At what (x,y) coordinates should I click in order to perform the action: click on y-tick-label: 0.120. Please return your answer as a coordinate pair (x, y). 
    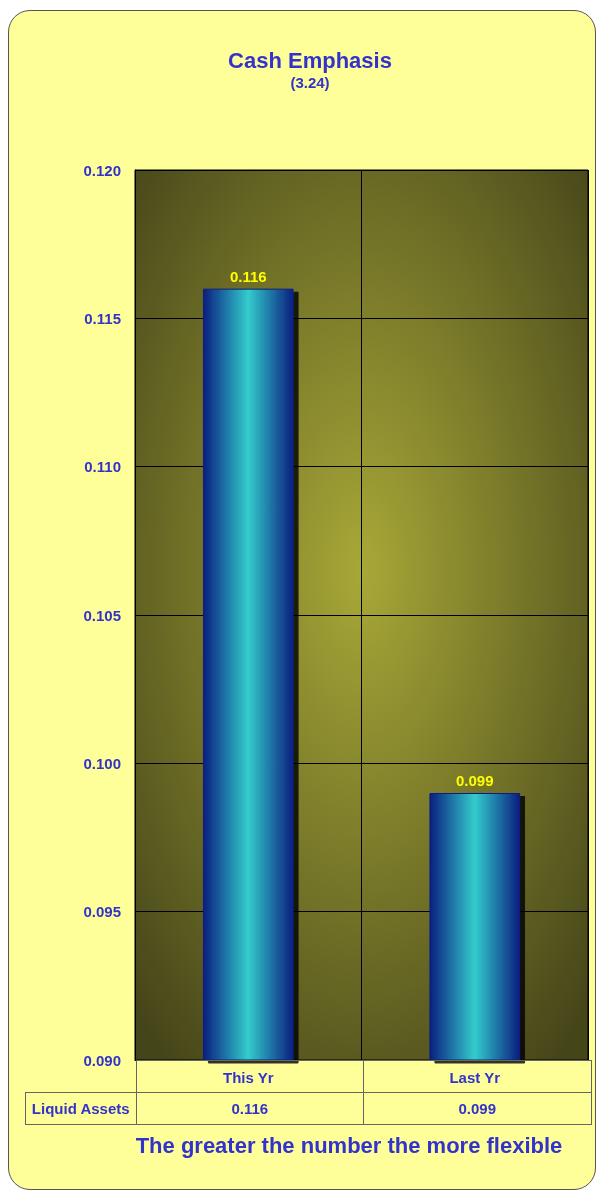
    Looking at the image, I should click on (102, 170).